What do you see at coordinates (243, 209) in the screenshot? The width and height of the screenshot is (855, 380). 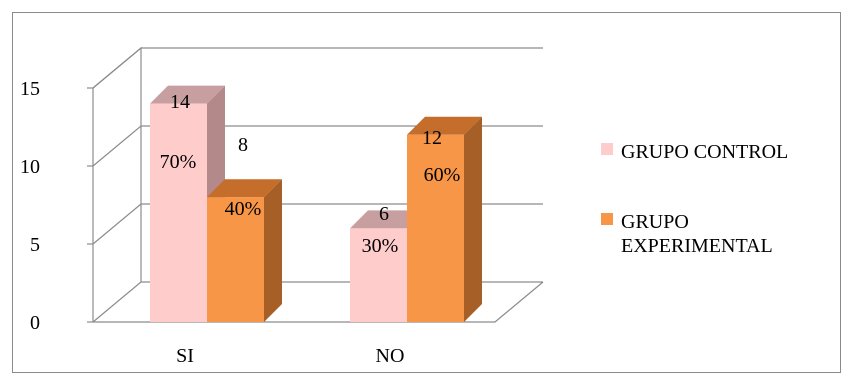 I see `data-label-percent: 40%` at bounding box center [243, 209].